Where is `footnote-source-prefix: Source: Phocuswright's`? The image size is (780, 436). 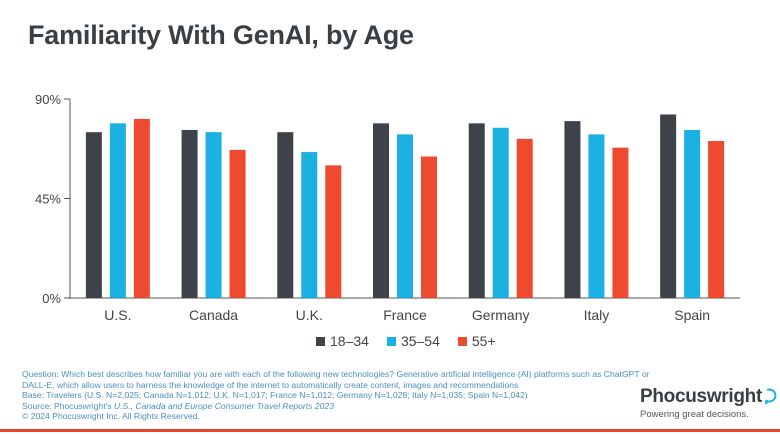 footnote-source-prefix: Source: Phocuswright's is located at coordinates (68, 405).